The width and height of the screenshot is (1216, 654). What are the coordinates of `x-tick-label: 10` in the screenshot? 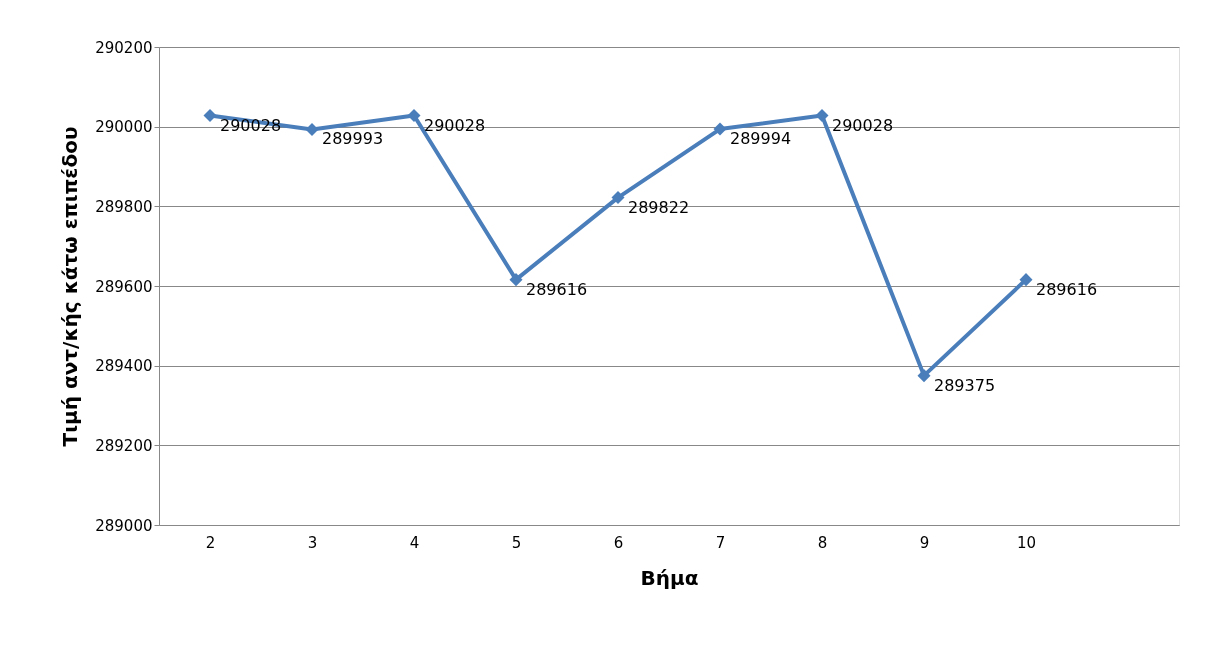 It's located at (1026, 542).